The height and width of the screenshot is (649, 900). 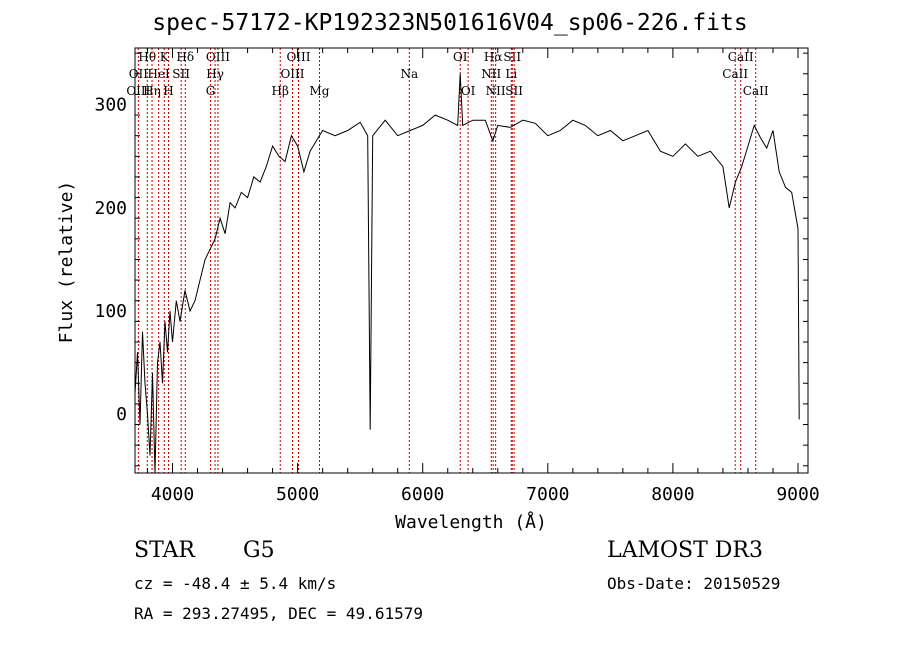 What do you see at coordinates (280, 91) in the screenshot?
I see `spectral-line-label: Hβ` at bounding box center [280, 91].